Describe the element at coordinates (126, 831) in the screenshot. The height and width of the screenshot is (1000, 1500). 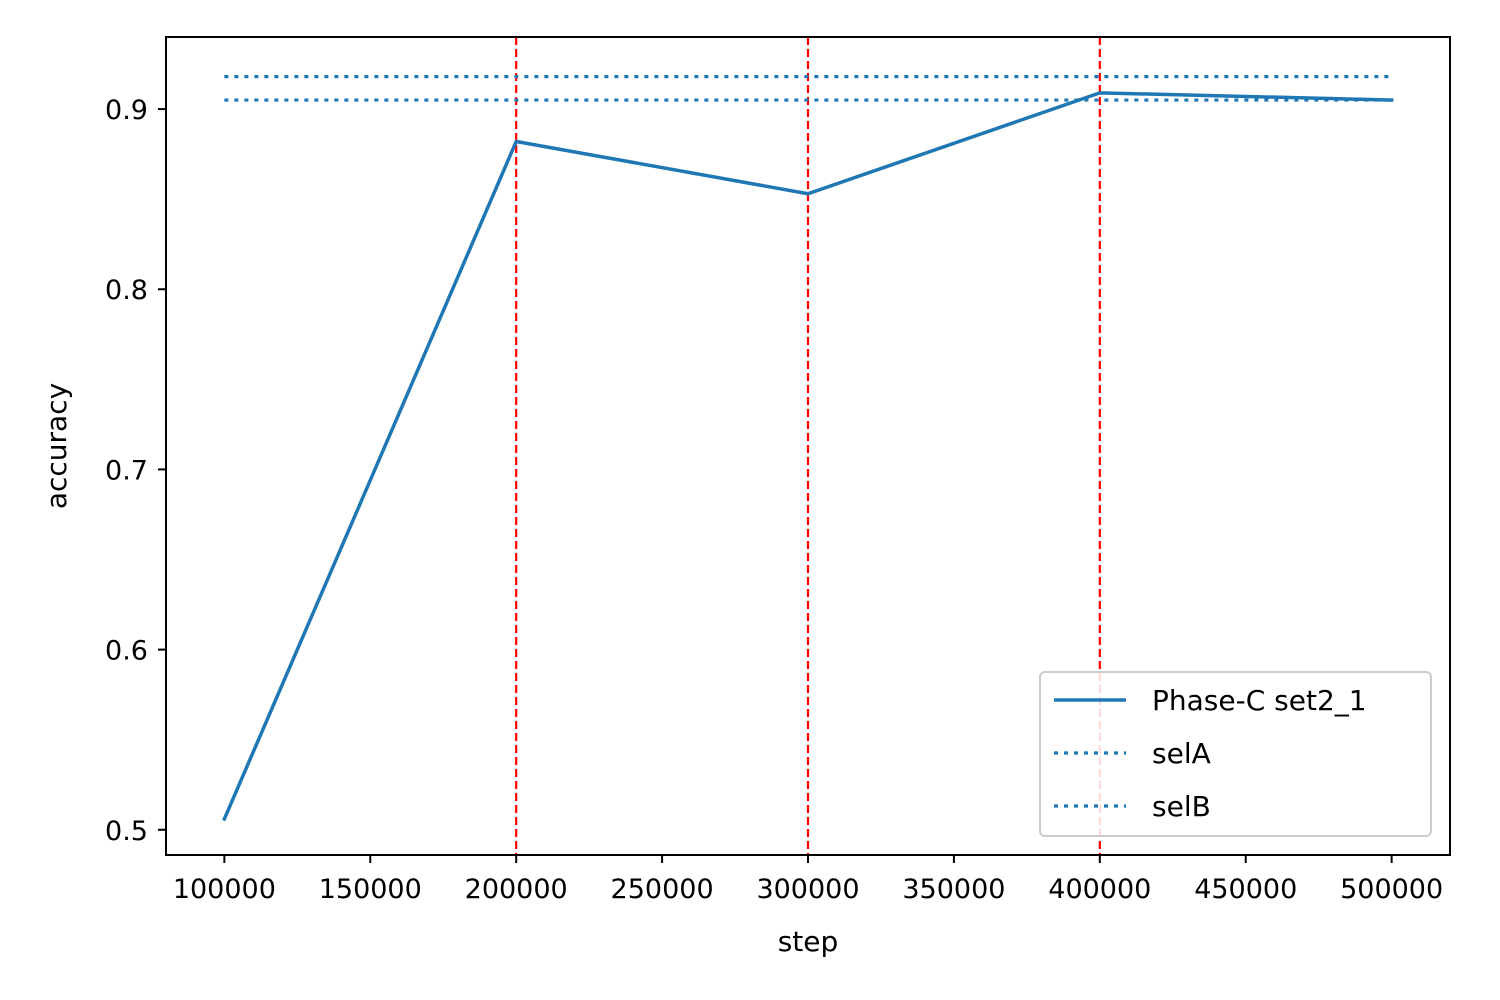
I see `y-tick-label: 0.5` at that location.